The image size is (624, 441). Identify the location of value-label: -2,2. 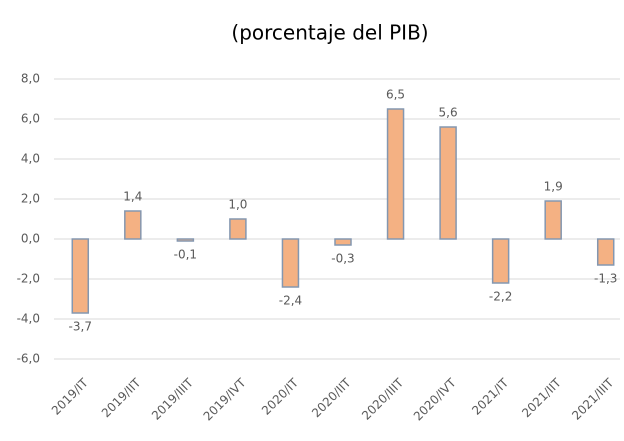
(500, 297).